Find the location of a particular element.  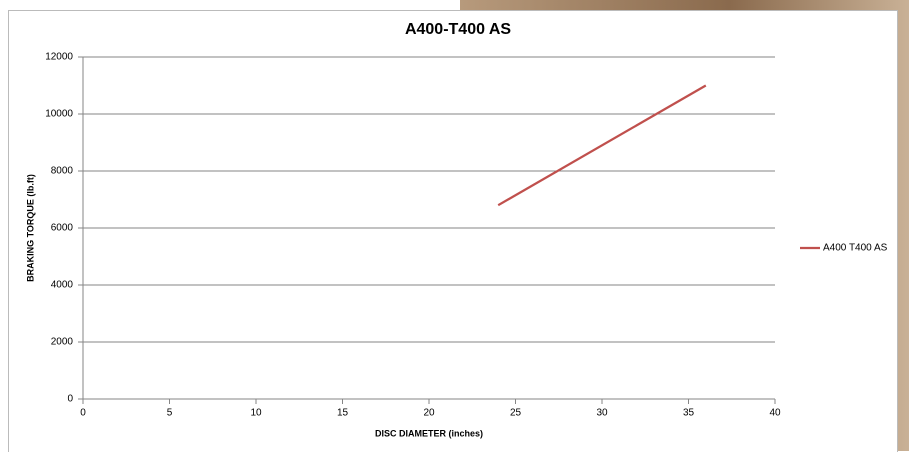

x-tick-label: 35 is located at coordinates (689, 413).